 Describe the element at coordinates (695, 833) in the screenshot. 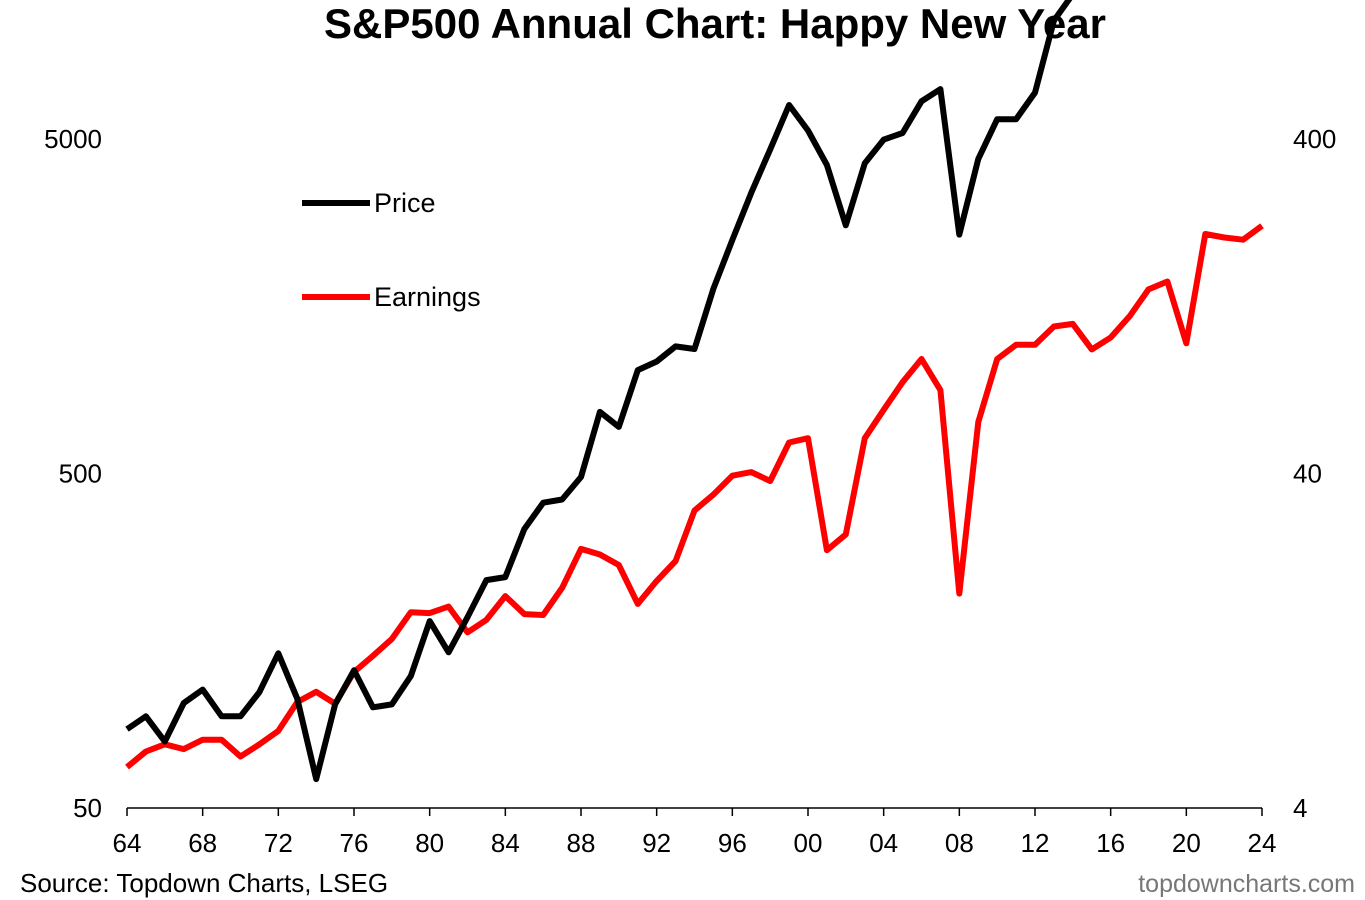

I see `x-ticks: 64 68 72 76 80 84 88 92 96 00 04 08 12 16 20 24` at that location.